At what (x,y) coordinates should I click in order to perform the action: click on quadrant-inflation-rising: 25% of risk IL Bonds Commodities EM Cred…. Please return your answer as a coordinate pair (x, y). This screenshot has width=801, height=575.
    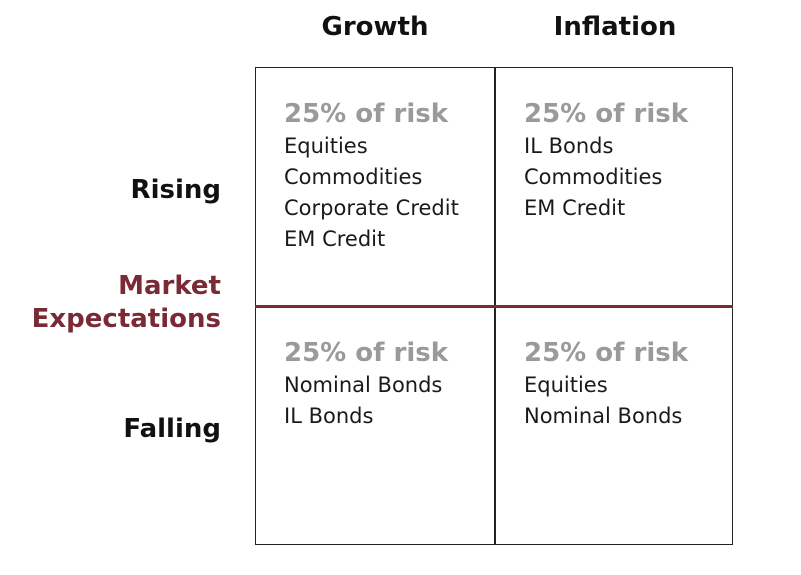
    Looking at the image, I should click on (634, 160).